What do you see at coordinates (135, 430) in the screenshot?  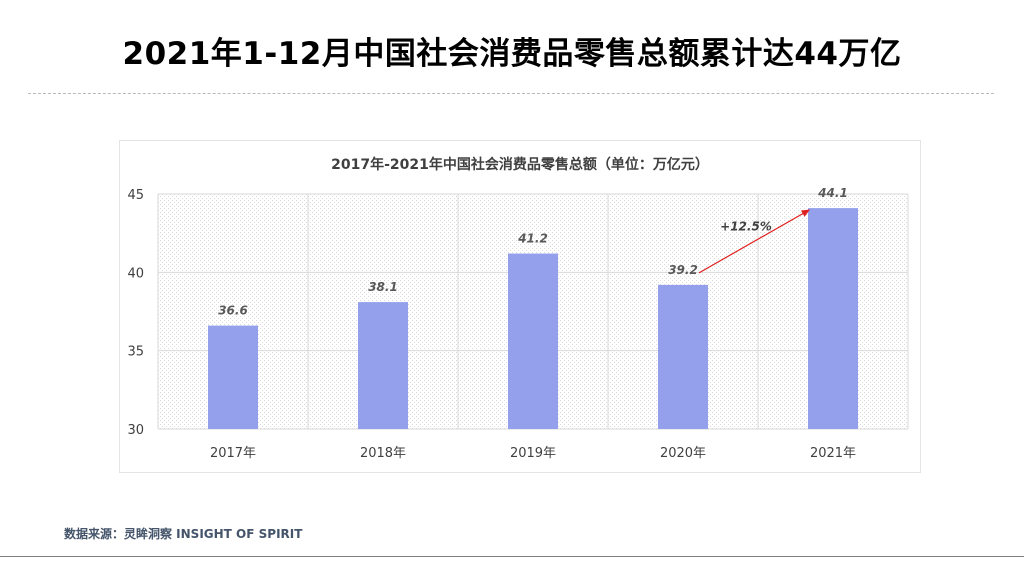 I see `y-tick-label: 30` at bounding box center [135, 430].